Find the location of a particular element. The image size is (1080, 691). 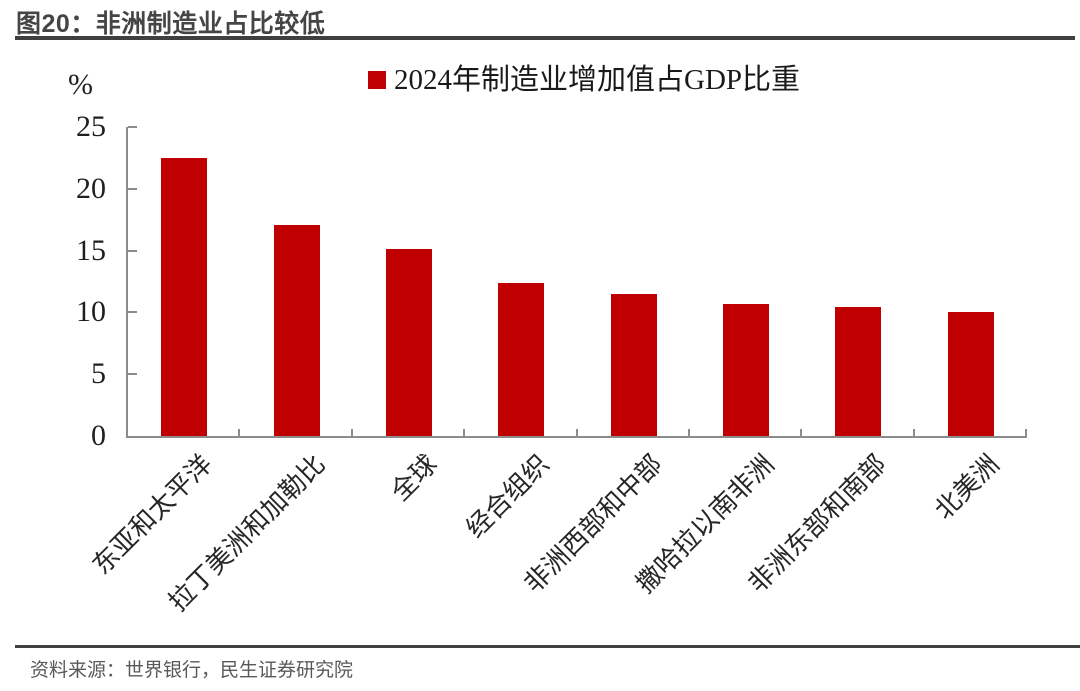

y-tick-label: 20 is located at coordinates (91, 188).